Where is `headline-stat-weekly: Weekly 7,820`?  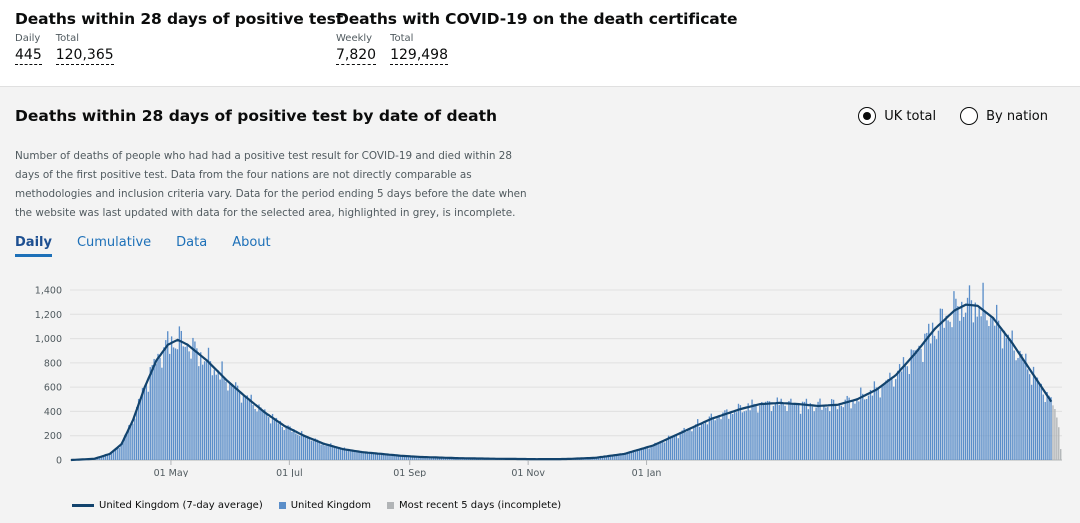 headline-stat-weekly: Weekly 7,820 is located at coordinates (356, 49).